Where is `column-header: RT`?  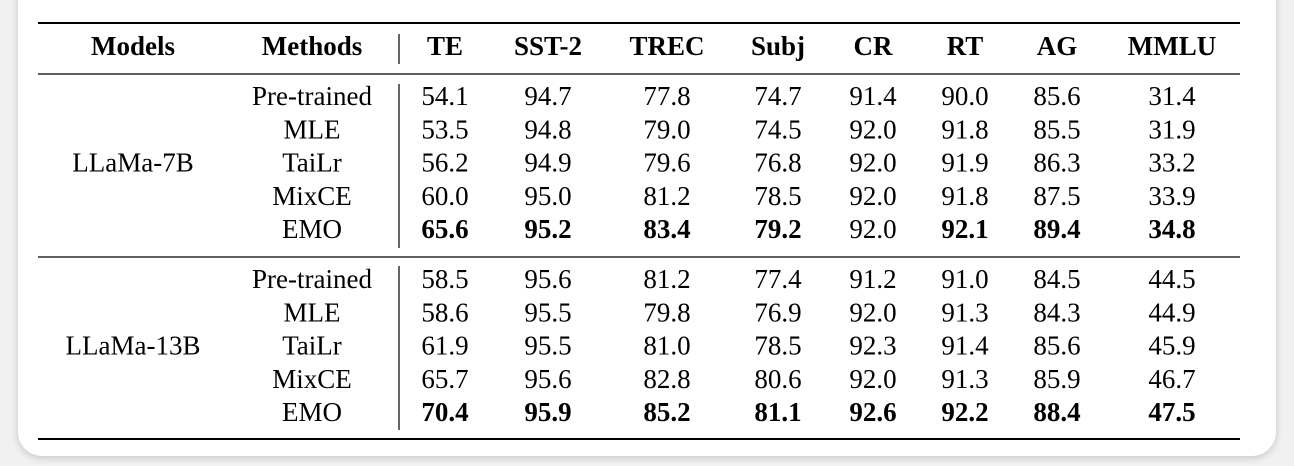
column-header: RT is located at coordinates (965, 46).